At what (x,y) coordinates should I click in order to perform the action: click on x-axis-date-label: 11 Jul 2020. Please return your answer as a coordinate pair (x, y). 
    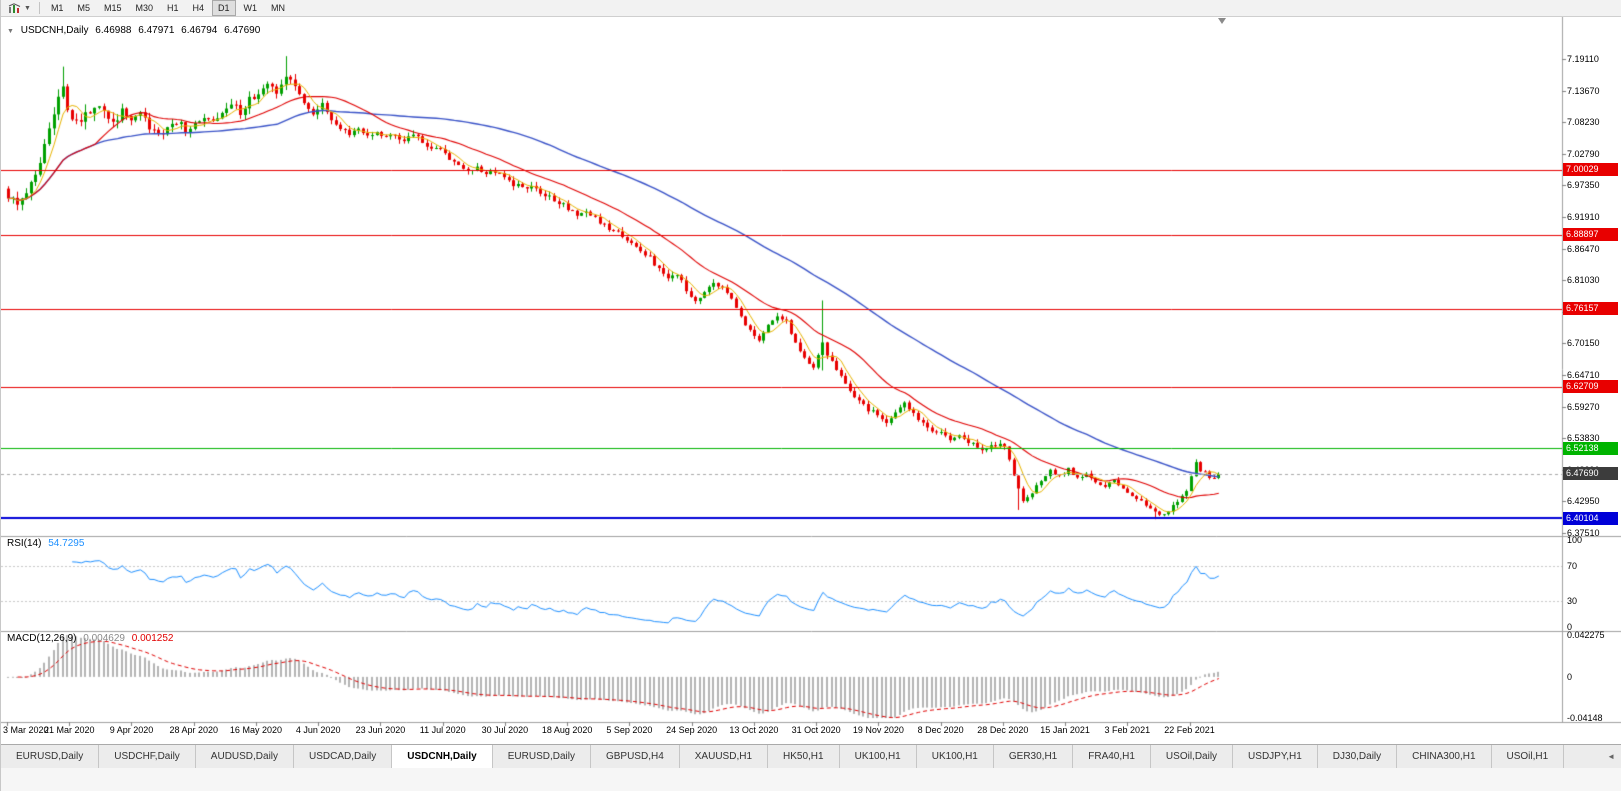
    Looking at the image, I should click on (442, 730).